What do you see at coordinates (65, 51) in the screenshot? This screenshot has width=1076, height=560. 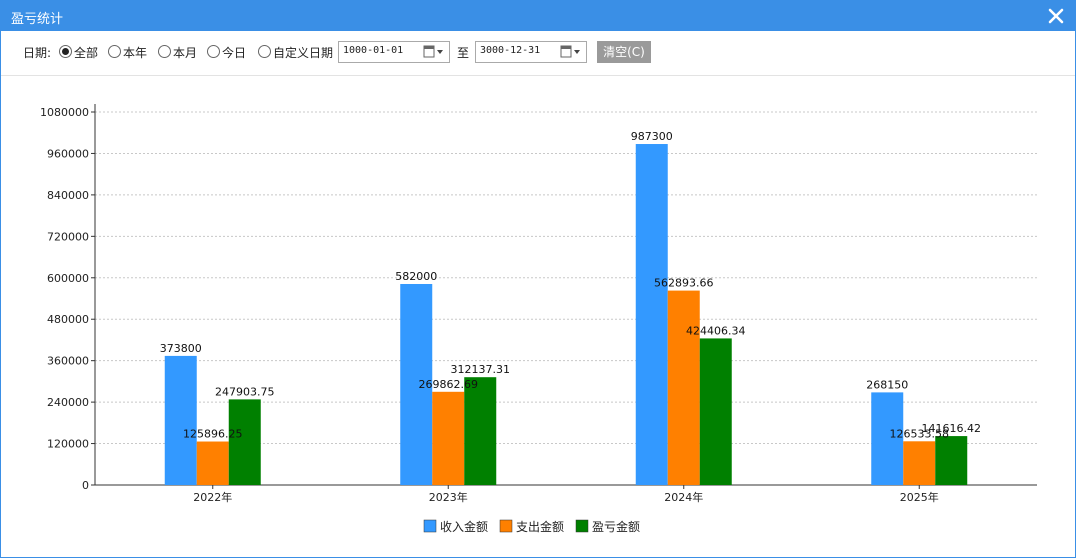 I see `radio-all-circle` at bounding box center [65, 51].